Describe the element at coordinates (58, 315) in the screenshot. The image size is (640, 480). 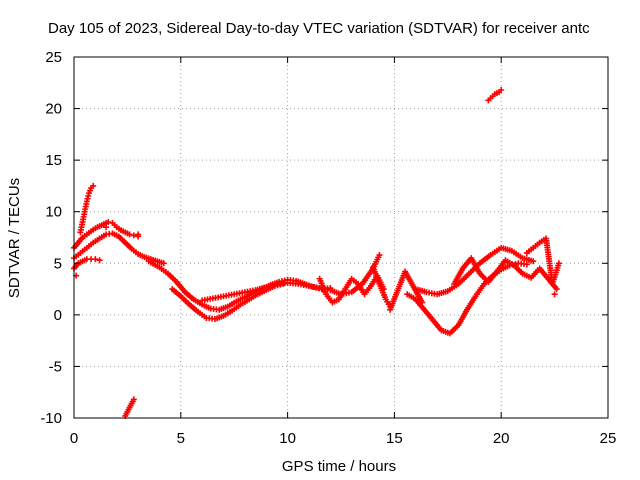
I see `y-tick-label: 0` at that location.